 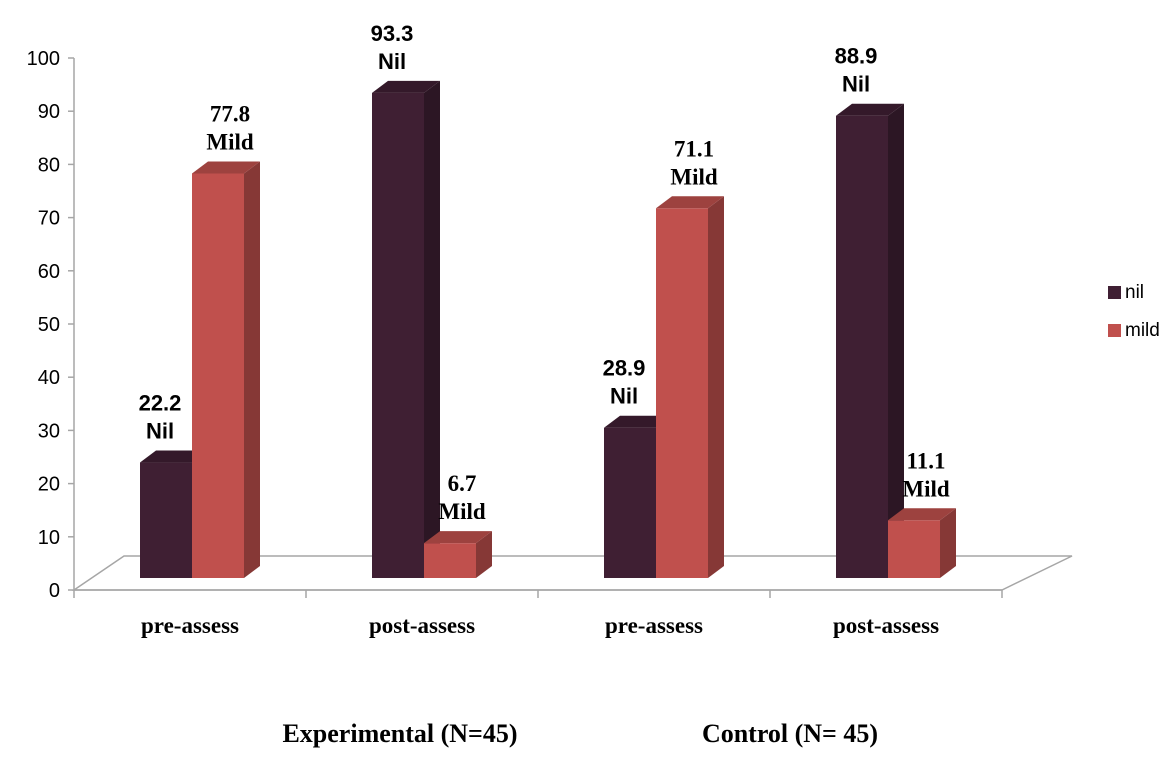 I want to click on data-label-value: 71.1, so click(x=694, y=148).